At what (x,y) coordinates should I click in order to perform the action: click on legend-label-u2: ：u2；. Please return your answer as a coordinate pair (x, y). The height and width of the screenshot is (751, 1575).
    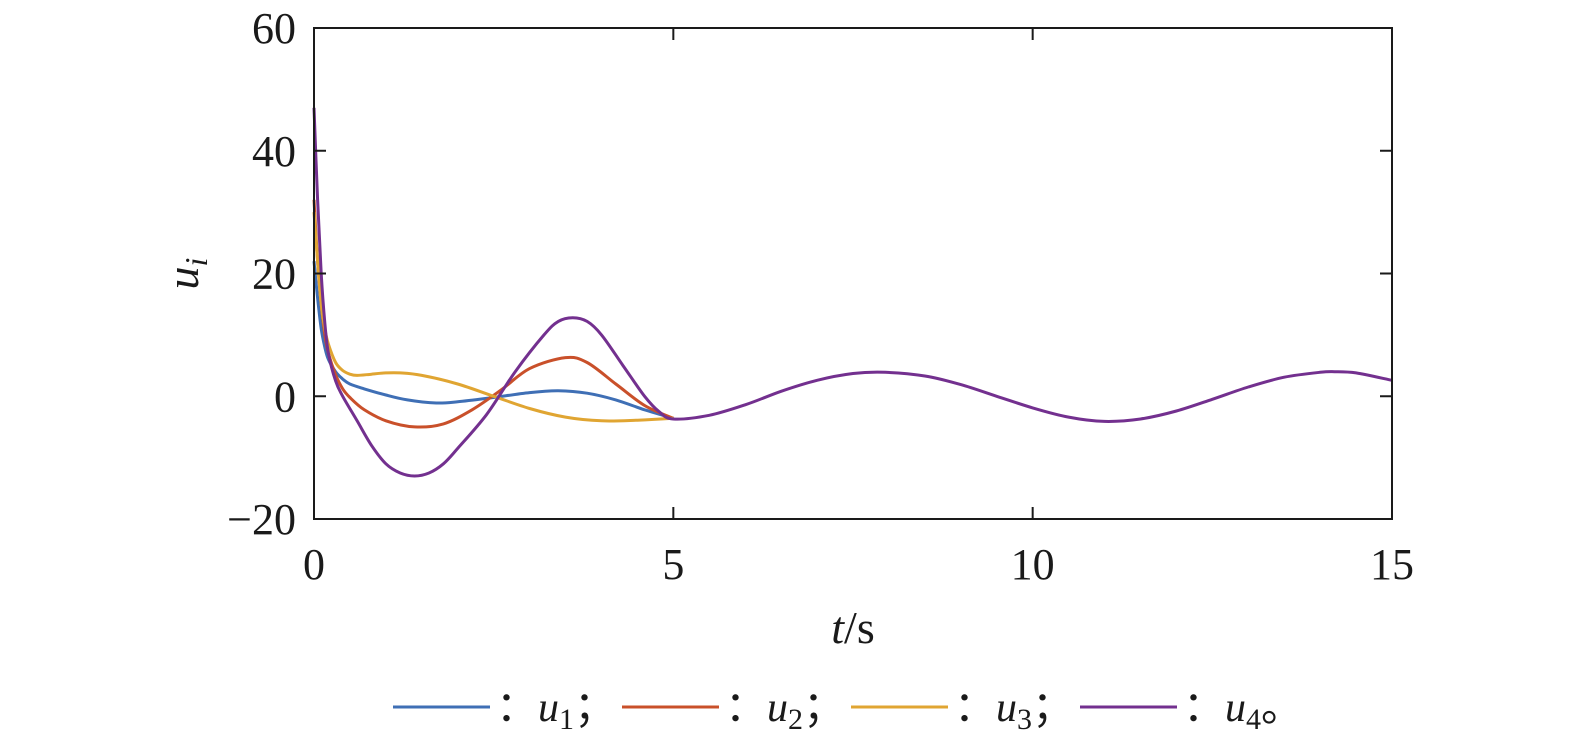
    Looking at the image, I should click on (785, 710).